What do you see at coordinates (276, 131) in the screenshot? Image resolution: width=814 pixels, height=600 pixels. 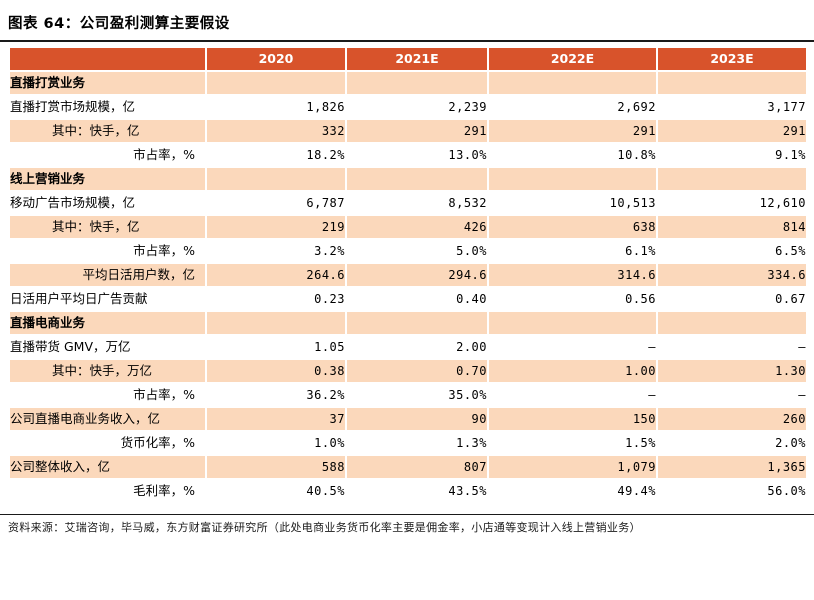 I see `cell-value: 332` at bounding box center [276, 131].